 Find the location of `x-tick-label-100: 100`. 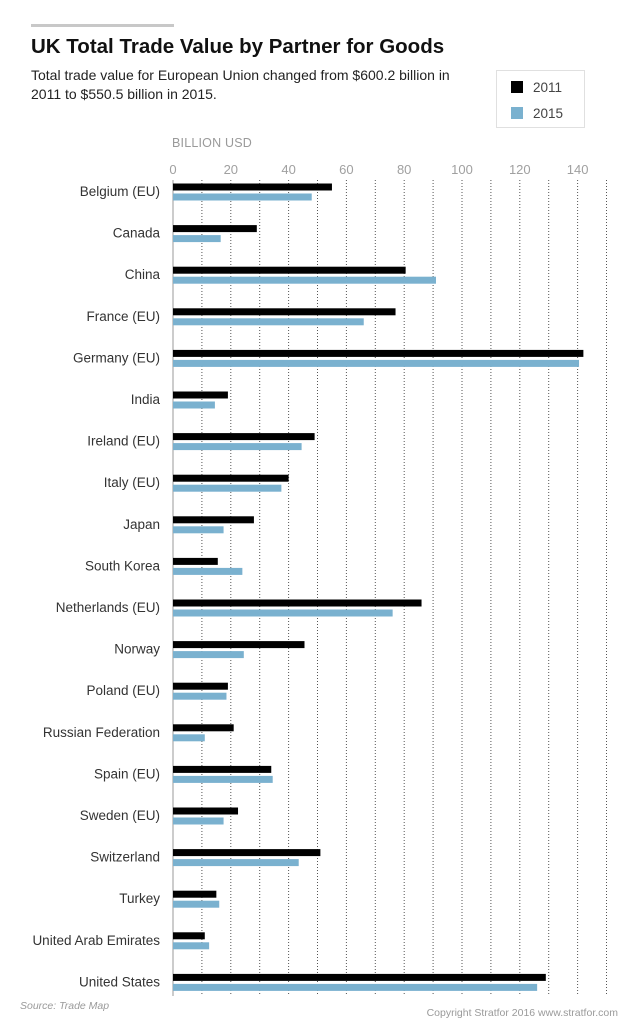

x-tick-label-100: 100 is located at coordinates (462, 169).